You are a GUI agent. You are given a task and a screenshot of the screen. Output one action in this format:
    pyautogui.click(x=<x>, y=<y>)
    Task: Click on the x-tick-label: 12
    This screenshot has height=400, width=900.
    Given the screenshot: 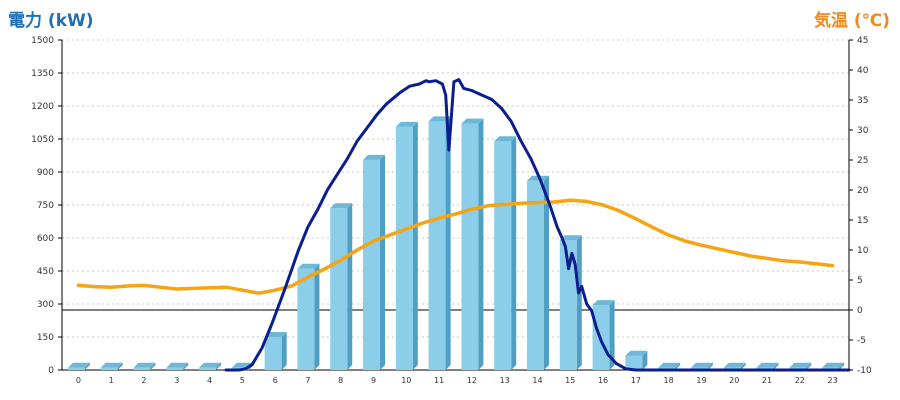 What is the action you would take?
    pyautogui.click(x=472, y=380)
    